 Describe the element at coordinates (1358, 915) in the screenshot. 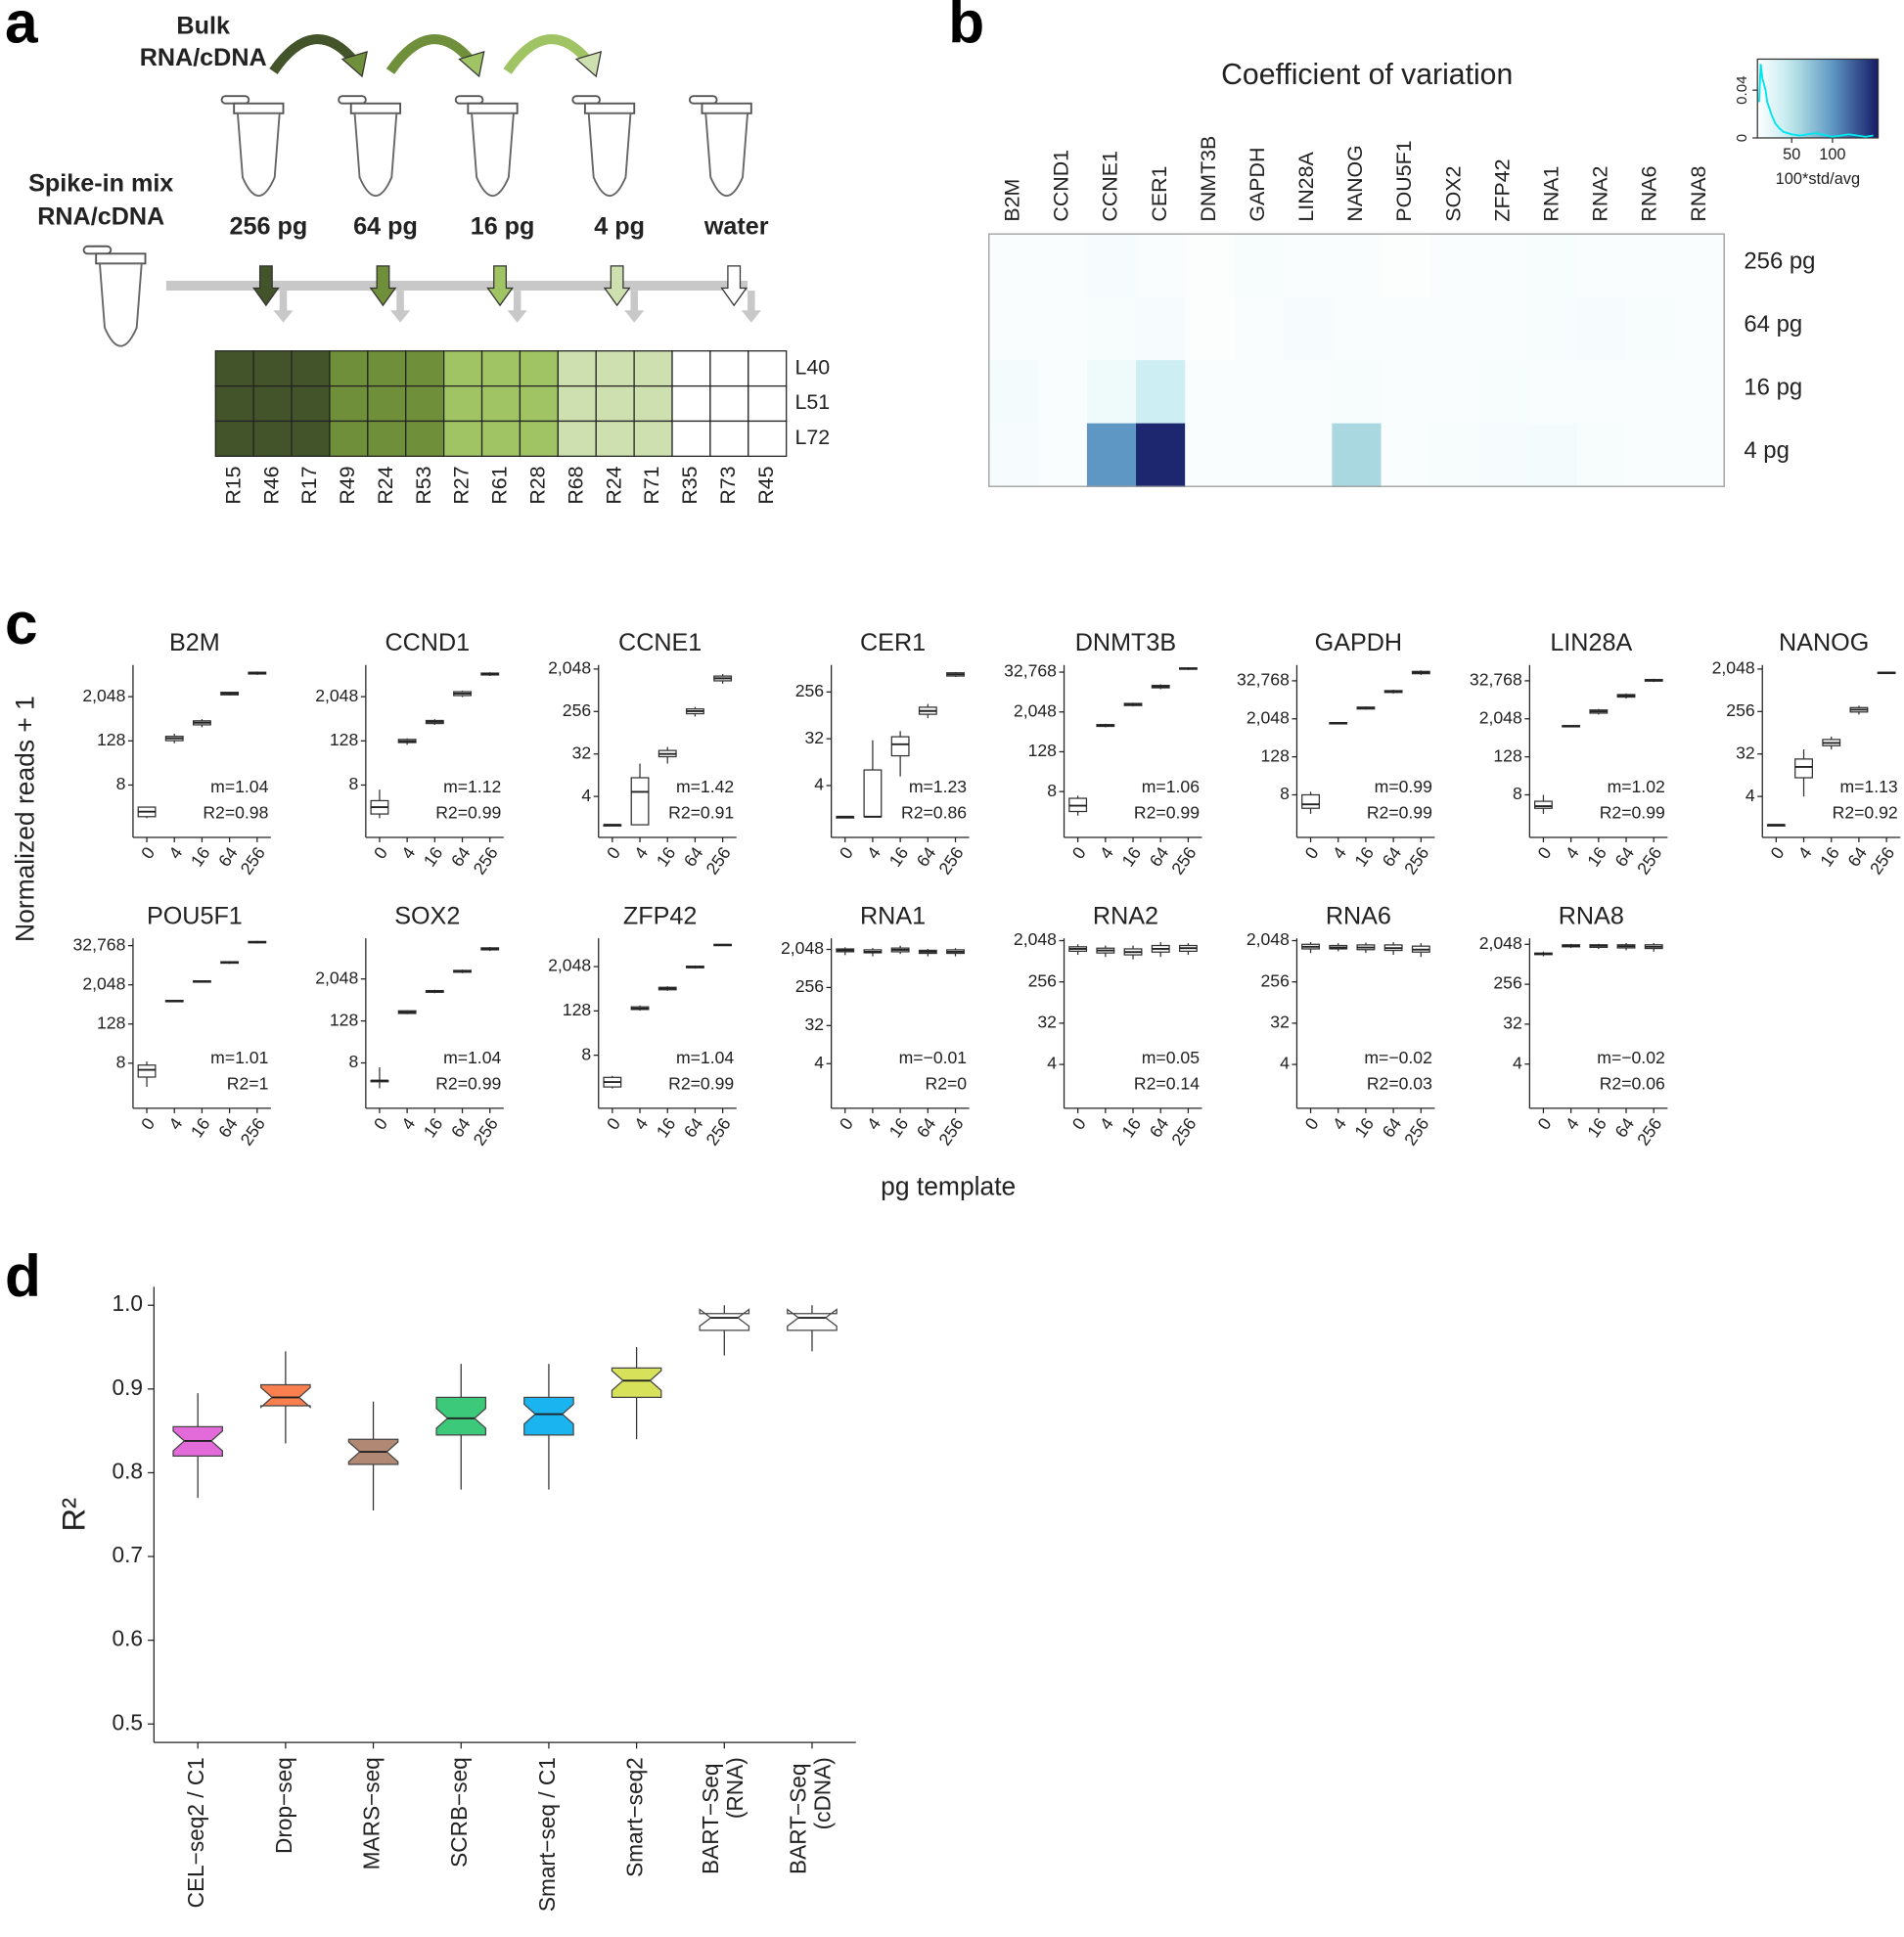

I see `panel-title: RNA6` at that location.